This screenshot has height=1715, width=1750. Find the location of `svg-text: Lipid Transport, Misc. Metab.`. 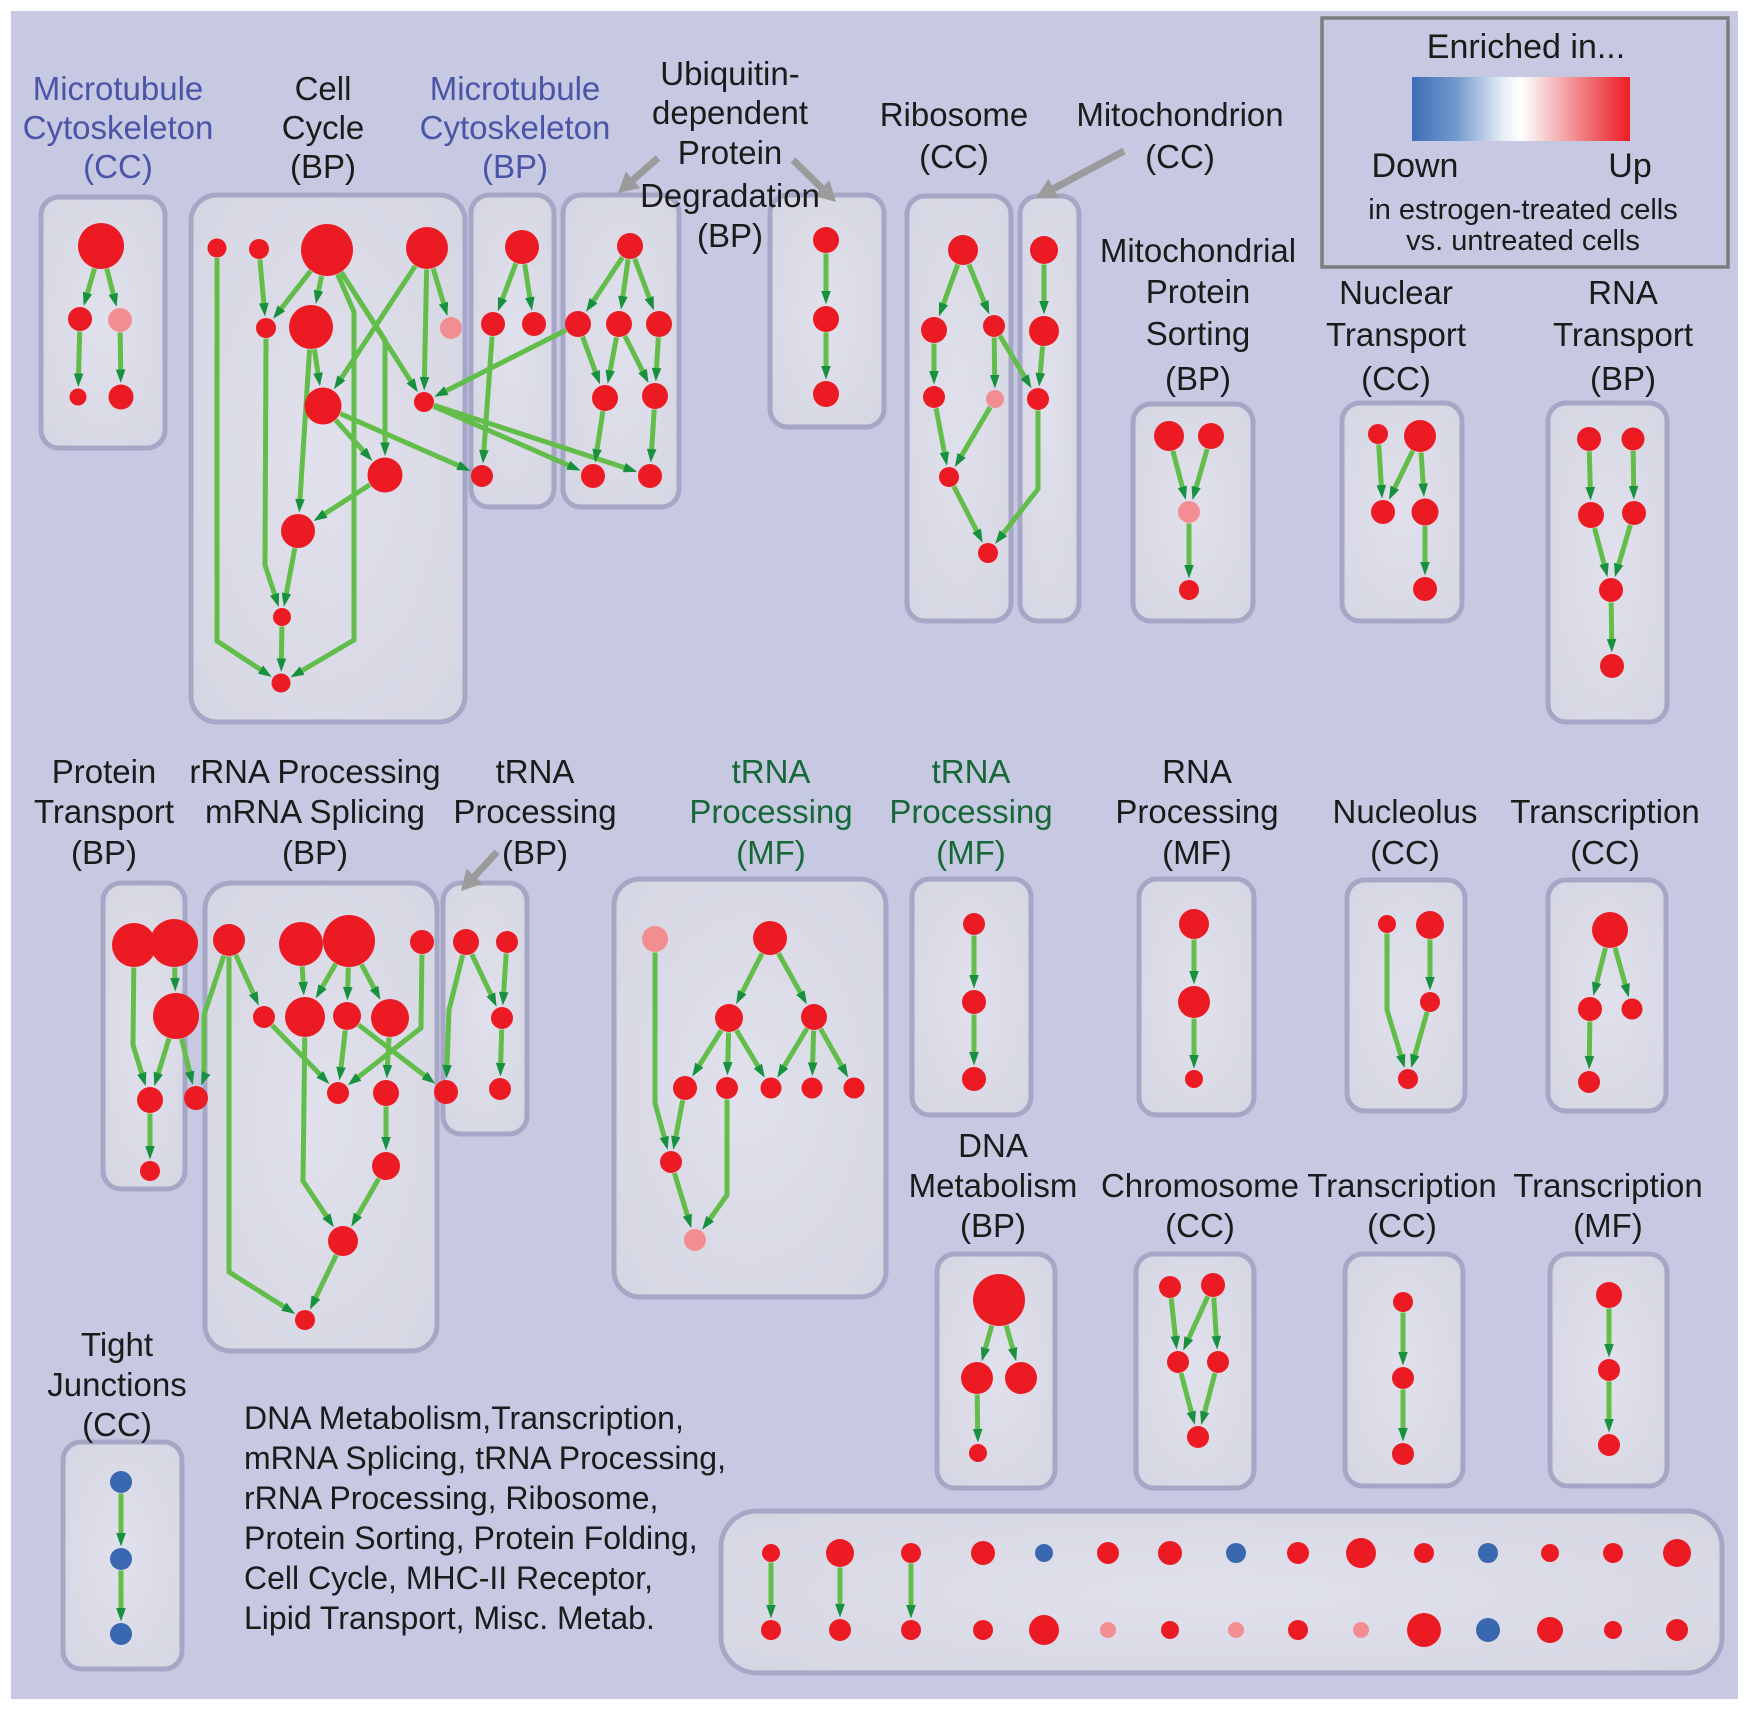

svg-text: Lipid Transport, Misc. Metab. is located at coordinates (449, 1618).